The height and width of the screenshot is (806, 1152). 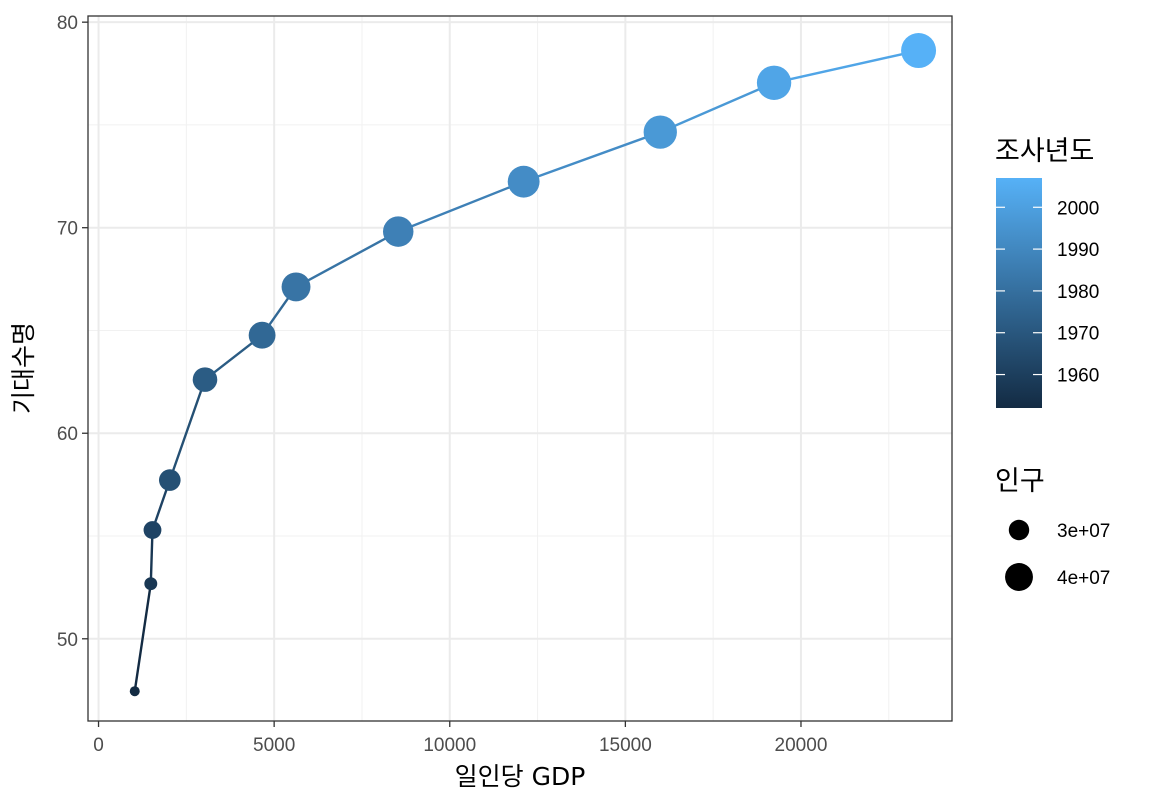 What do you see at coordinates (72, 332) in the screenshot?
I see `y-axis: 50 60 70 80` at bounding box center [72, 332].